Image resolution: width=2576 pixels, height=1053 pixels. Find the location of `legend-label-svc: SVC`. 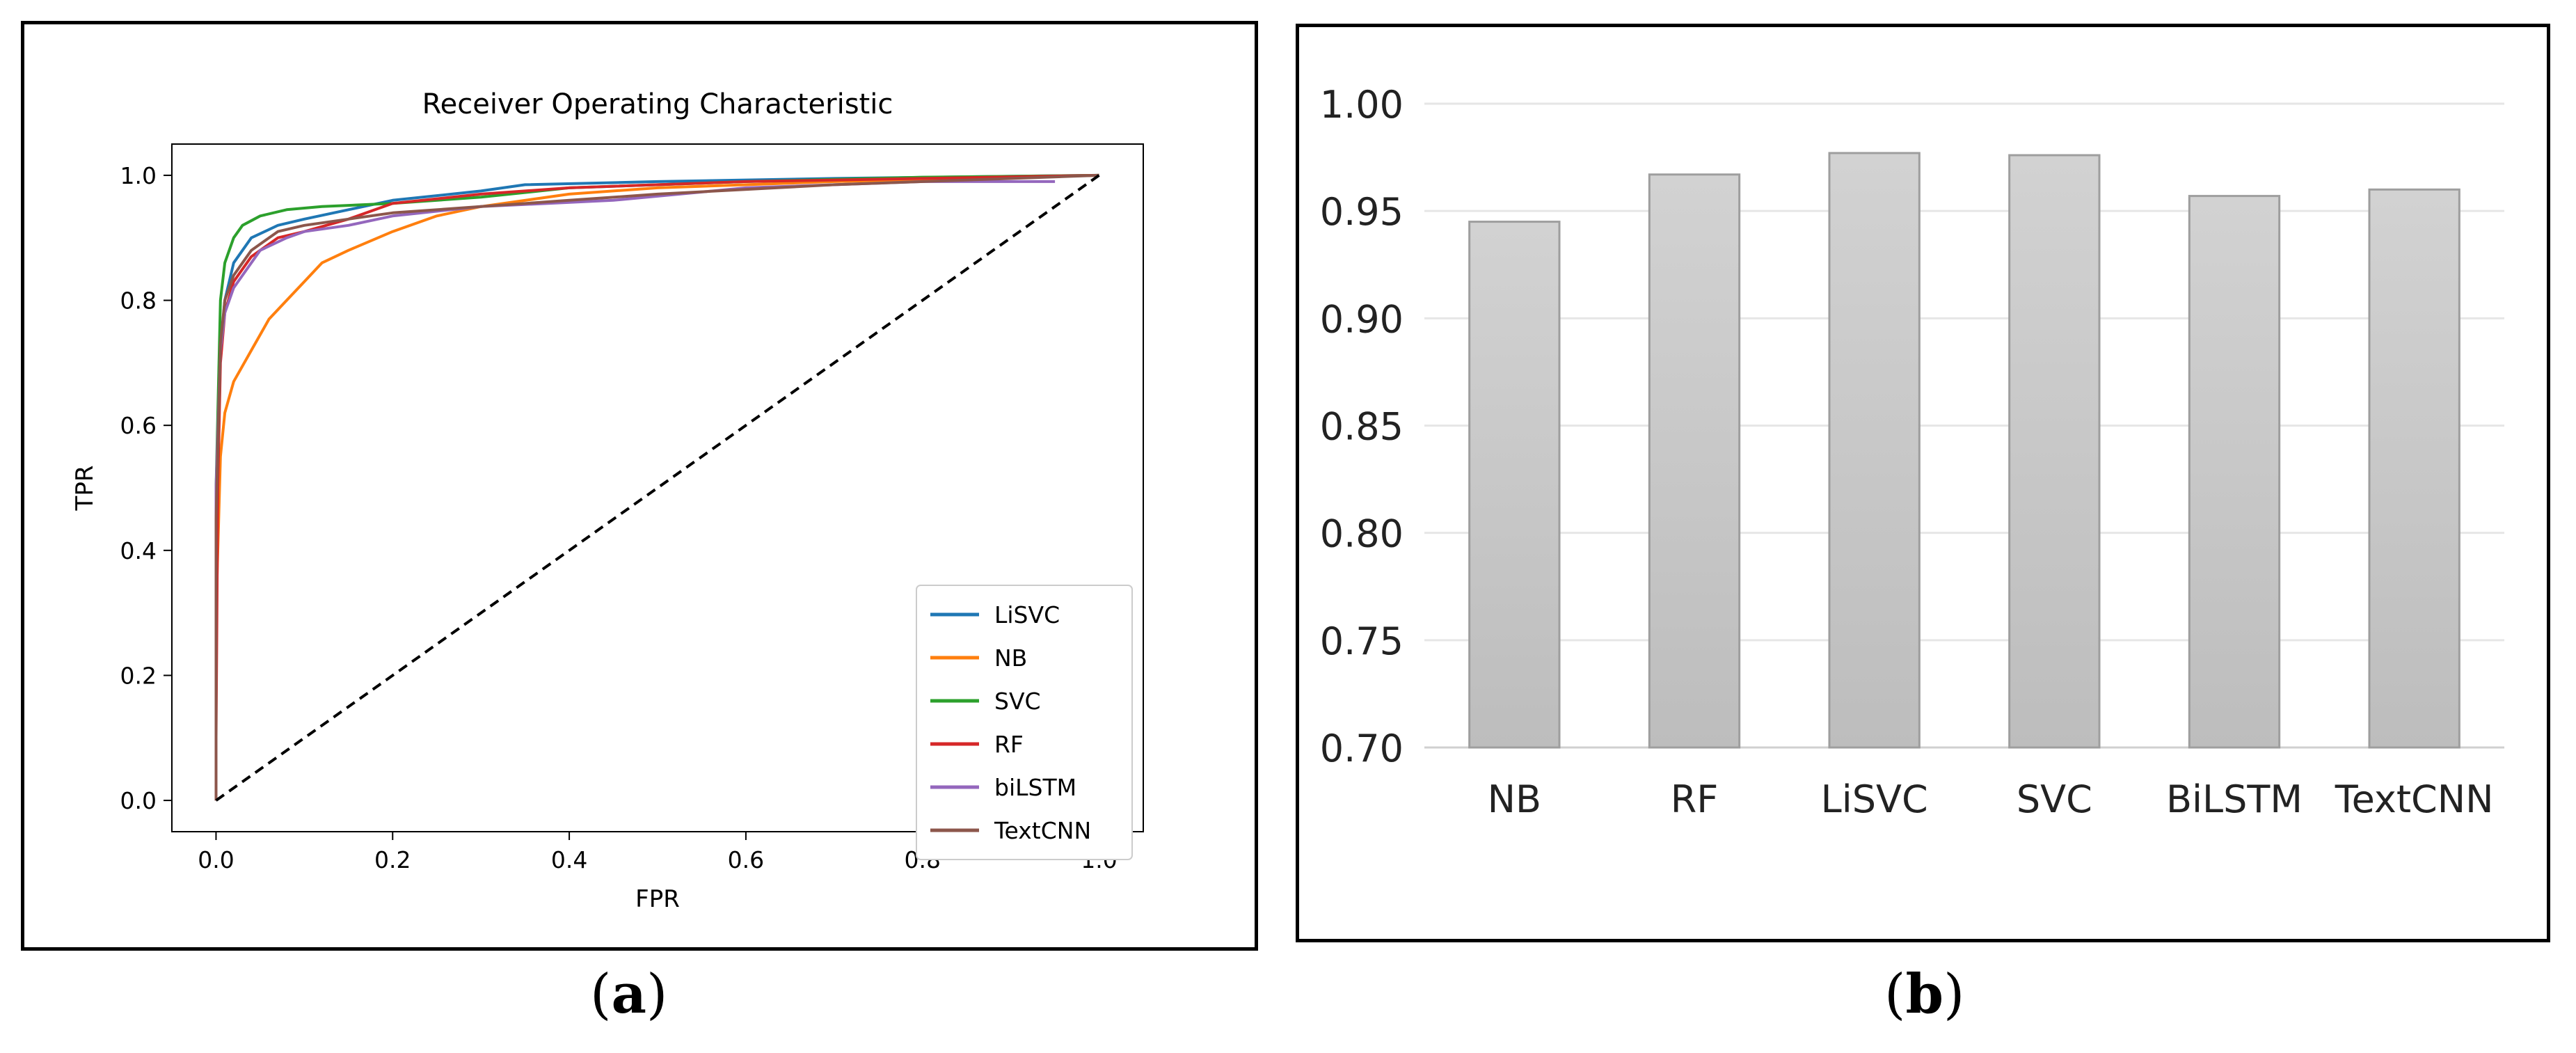

legend-label-svc: SVC is located at coordinates (1017, 701).